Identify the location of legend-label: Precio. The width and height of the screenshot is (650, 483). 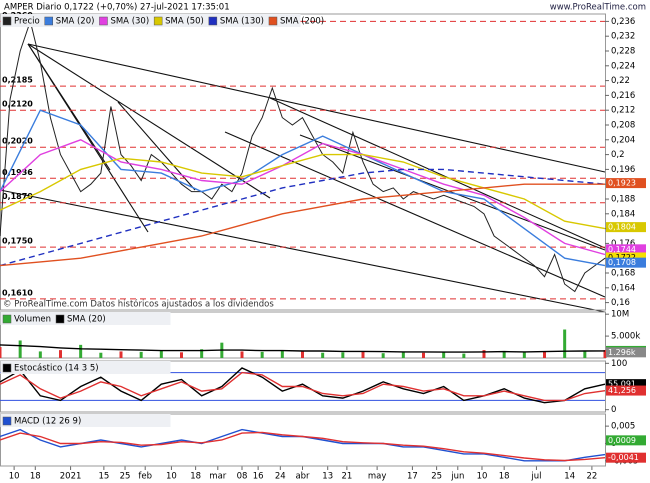
(27, 22).